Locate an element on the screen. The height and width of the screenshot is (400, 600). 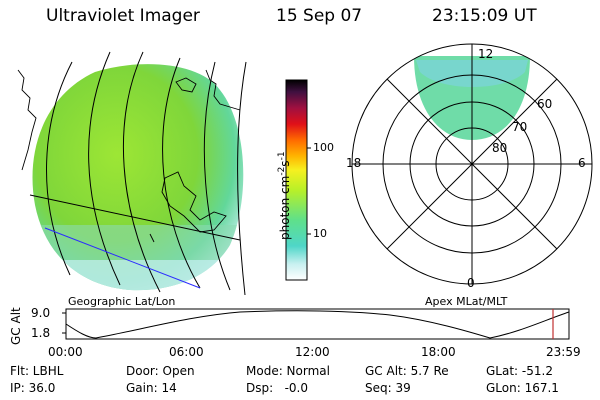
mlat-label-80: 80 is located at coordinates (500, 148).